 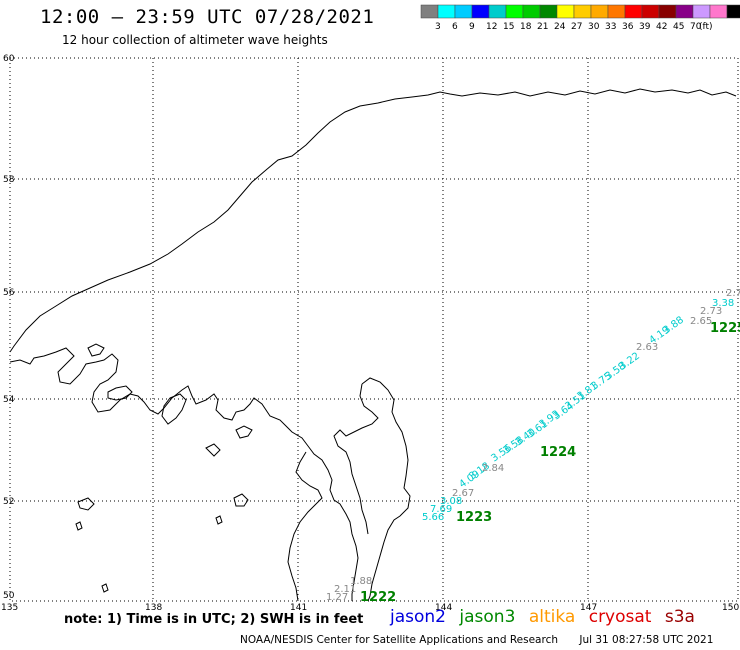 I want to click on pass-number-1223: 1223, so click(x=474, y=517).